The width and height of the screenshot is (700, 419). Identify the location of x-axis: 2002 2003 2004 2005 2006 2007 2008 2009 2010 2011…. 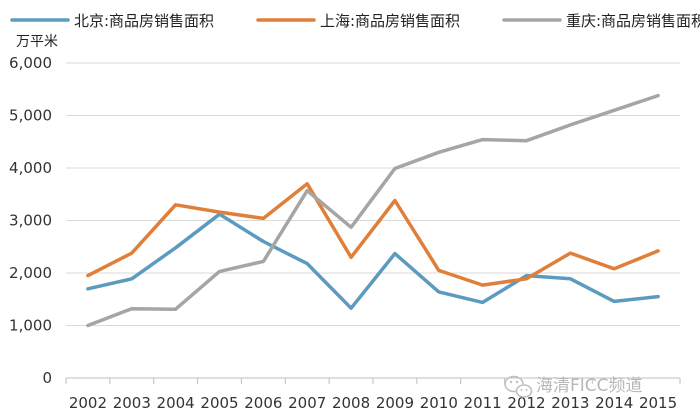
(373, 394).